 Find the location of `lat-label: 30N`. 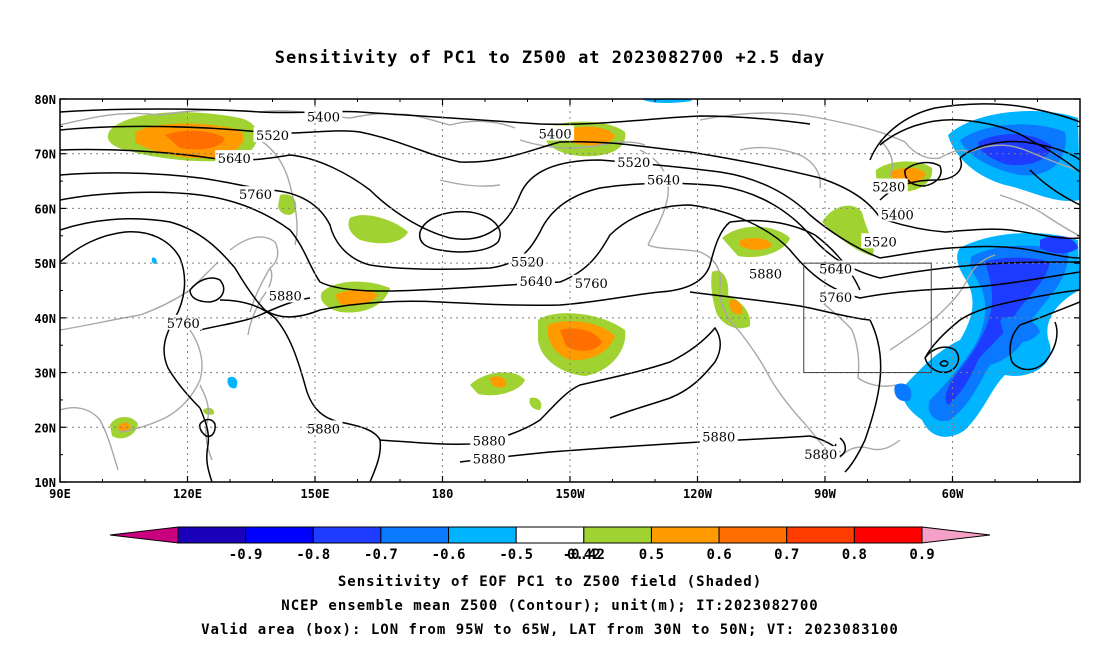

lat-label: 30N is located at coordinates (45, 374).